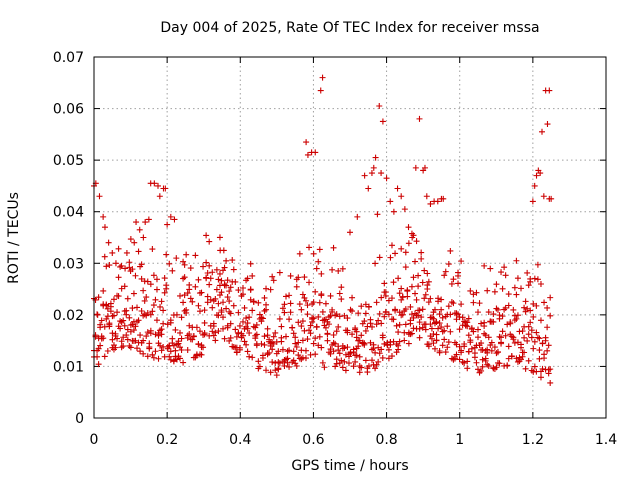 This screenshot has width=640, height=480. Describe the element at coordinates (354, 440) in the screenshot. I see `x-tick-labels: 0 0.2 0.4 0.6 0.8 1 1.2 1.4` at that location.